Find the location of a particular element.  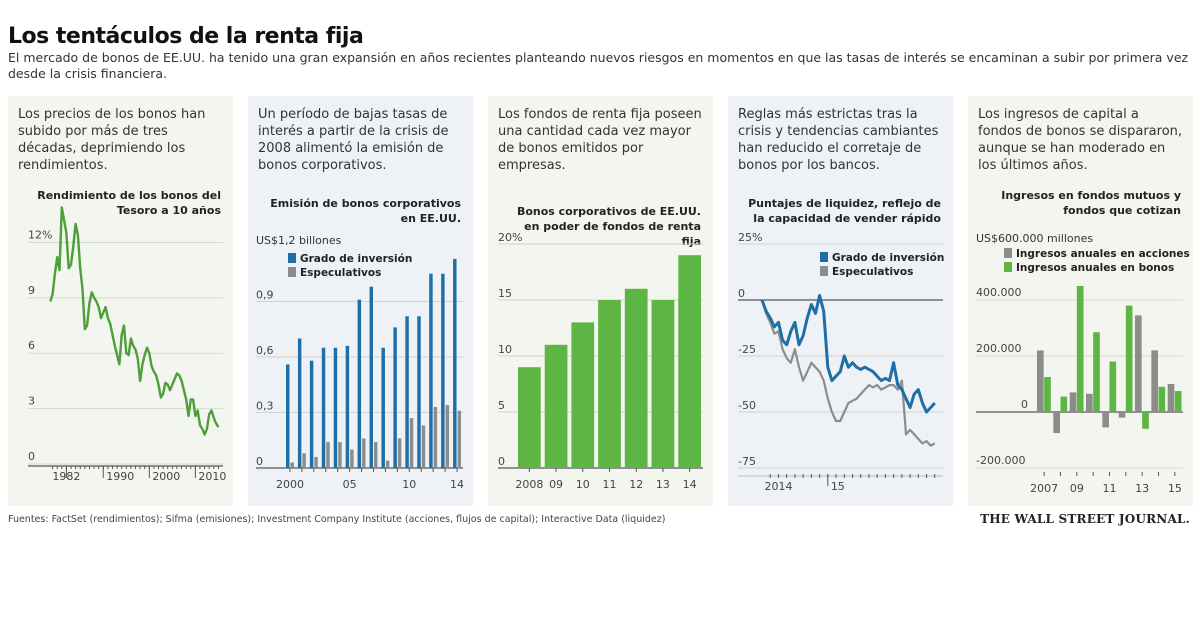

y-tick-label: 0,3 is located at coordinates (265, 406).